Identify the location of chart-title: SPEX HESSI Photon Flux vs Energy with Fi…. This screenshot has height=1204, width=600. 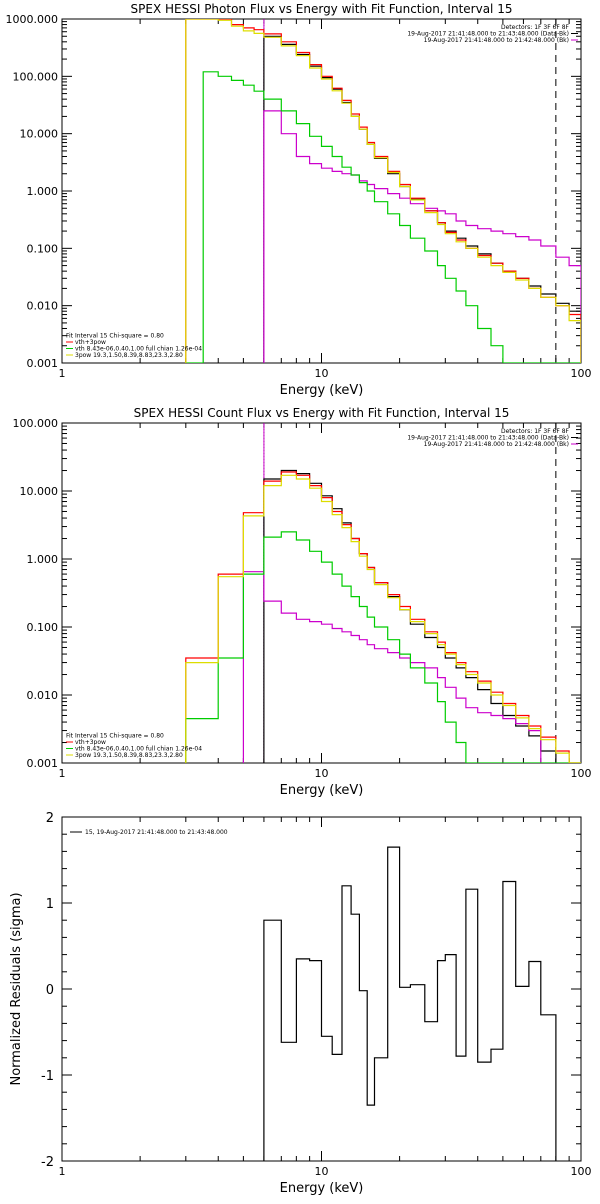
(322, 9).